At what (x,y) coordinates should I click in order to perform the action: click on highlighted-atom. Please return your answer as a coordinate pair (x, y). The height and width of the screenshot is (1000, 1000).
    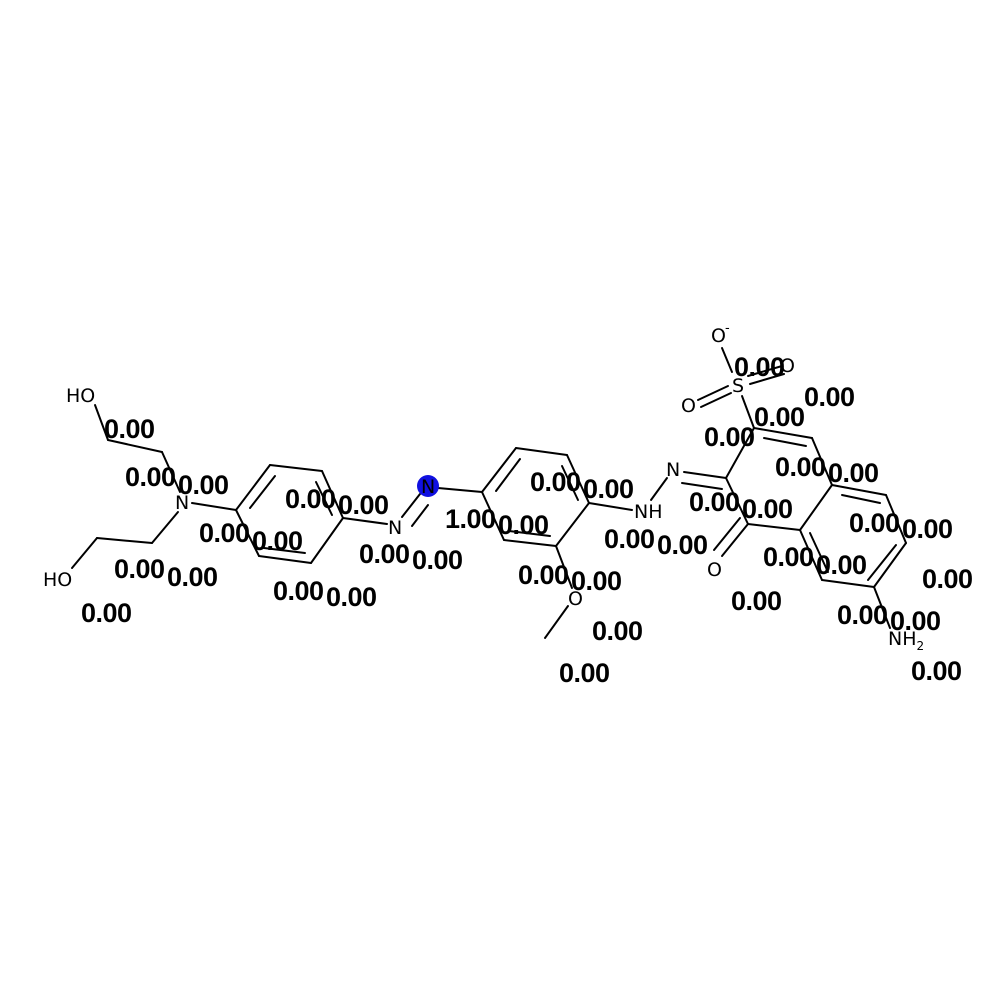
    Looking at the image, I should click on (428, 486).